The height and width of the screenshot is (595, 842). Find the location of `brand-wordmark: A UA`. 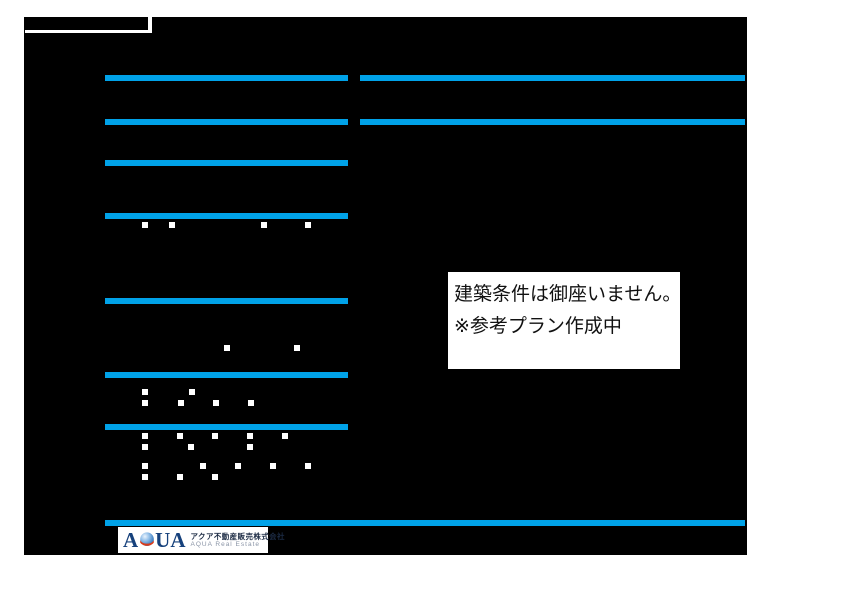

brand-wordmark: A UA is located at coordinates (154, 539).